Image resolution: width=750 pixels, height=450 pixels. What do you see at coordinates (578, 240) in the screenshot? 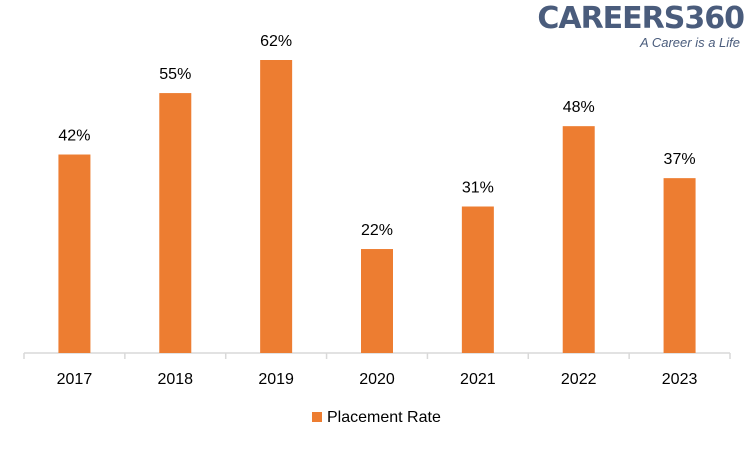
I see `bar-2022` at bounding box center [578, 240].